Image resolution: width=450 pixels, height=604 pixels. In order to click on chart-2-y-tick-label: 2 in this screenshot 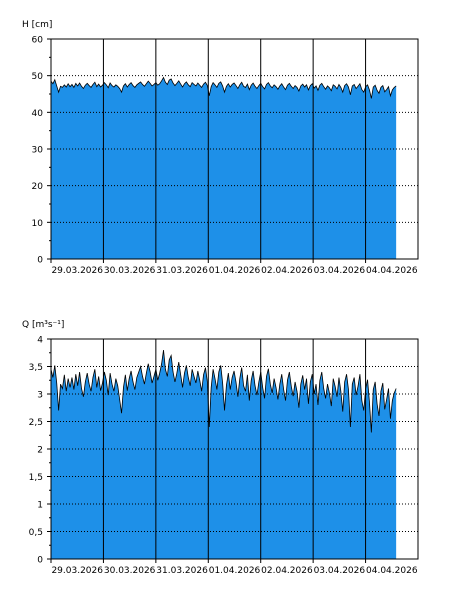, I will do `click(40, 451)`.